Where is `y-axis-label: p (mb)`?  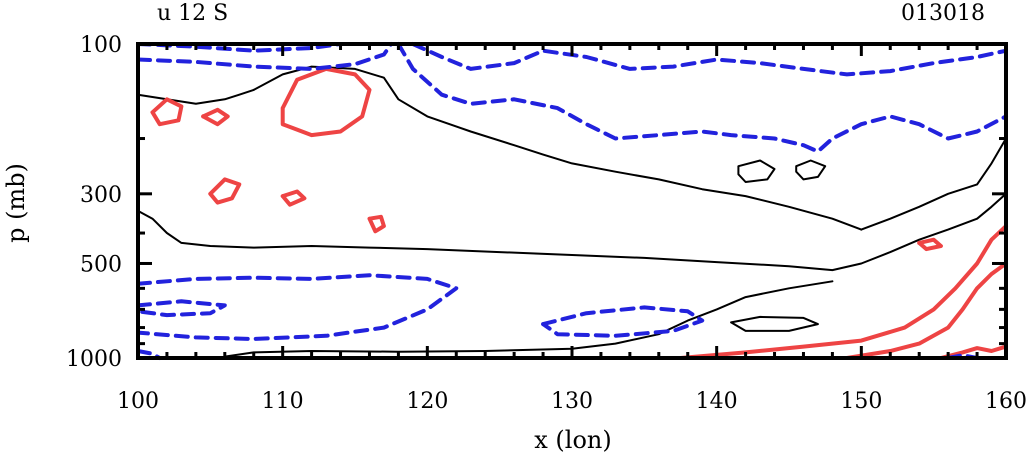 y-axis-label: p (mb) is located at coordinates (16, 203).